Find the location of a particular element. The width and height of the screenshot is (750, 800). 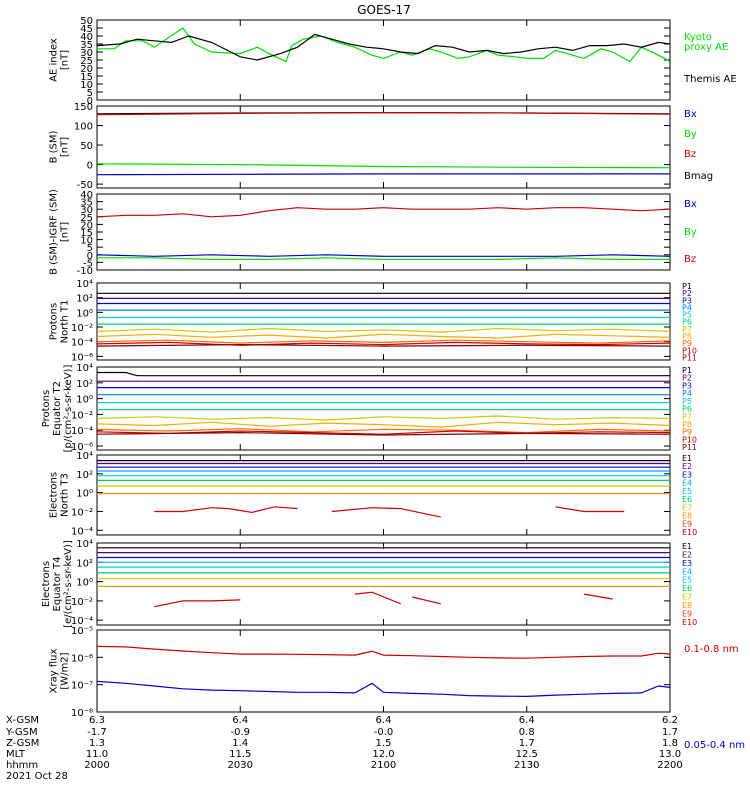

legend-item: Bz is located at coordinates (690, 259).